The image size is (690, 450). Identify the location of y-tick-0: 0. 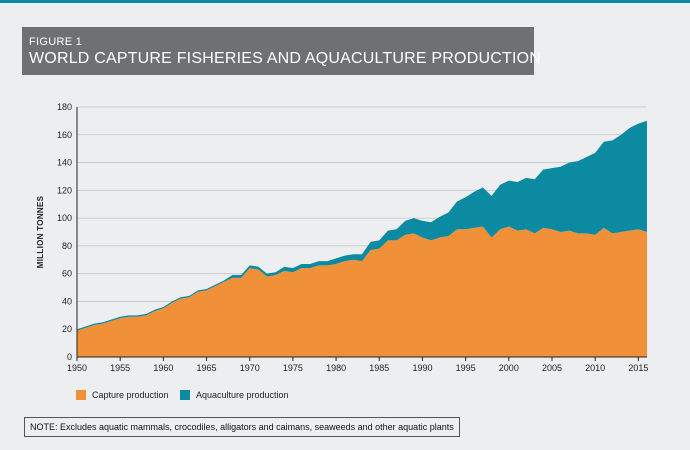
(69, 357).